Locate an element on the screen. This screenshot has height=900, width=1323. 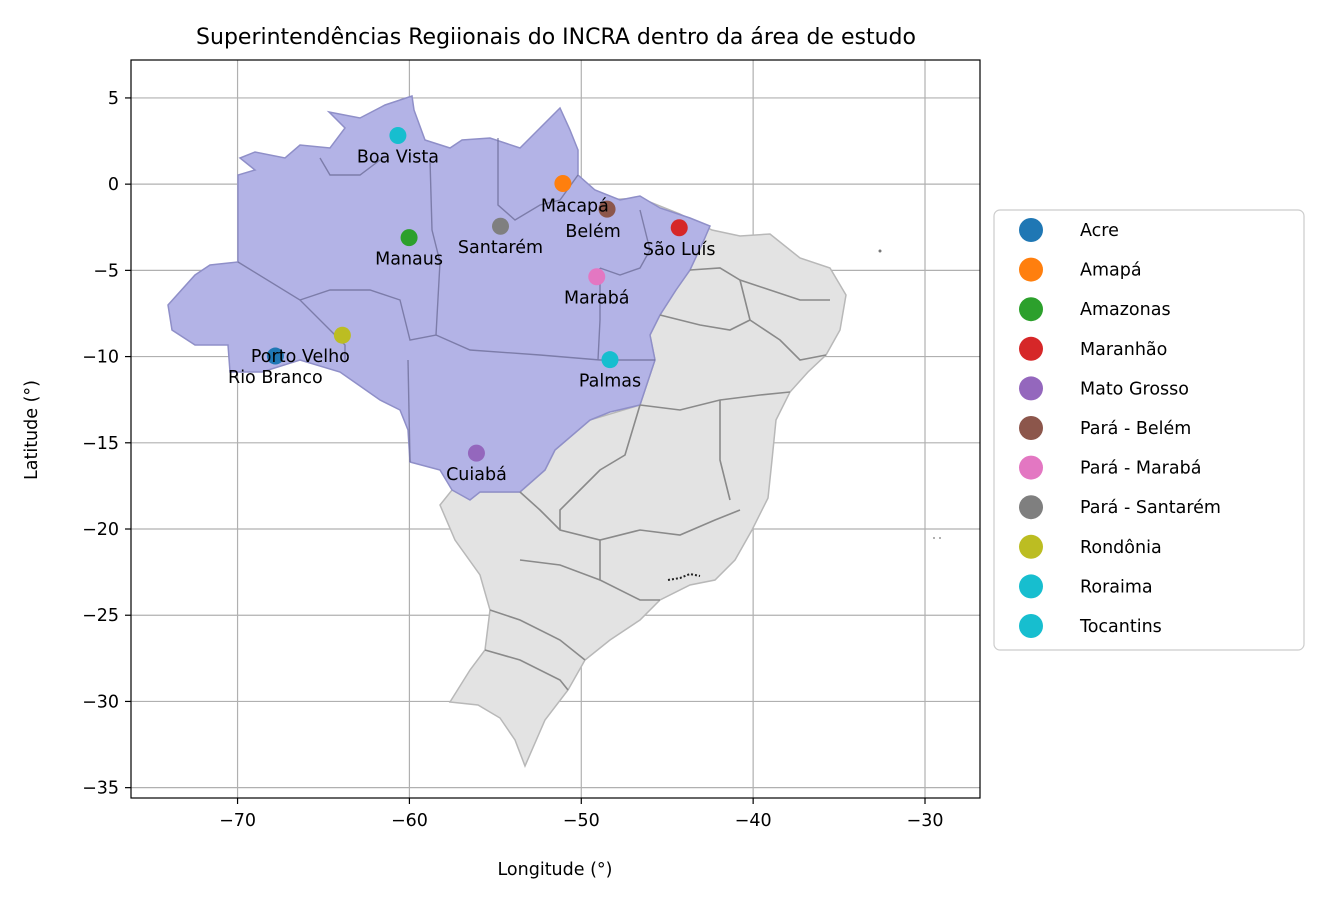
legend-label: Maranhão is located at coordinates (1123, 350).